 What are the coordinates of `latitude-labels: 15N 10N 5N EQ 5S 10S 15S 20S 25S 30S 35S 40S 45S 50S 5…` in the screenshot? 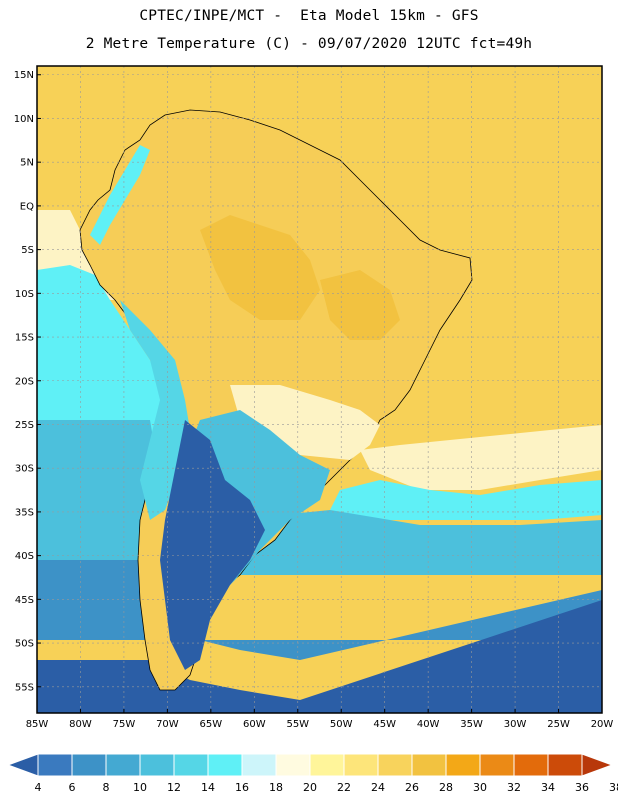 It's located at (27, 381).